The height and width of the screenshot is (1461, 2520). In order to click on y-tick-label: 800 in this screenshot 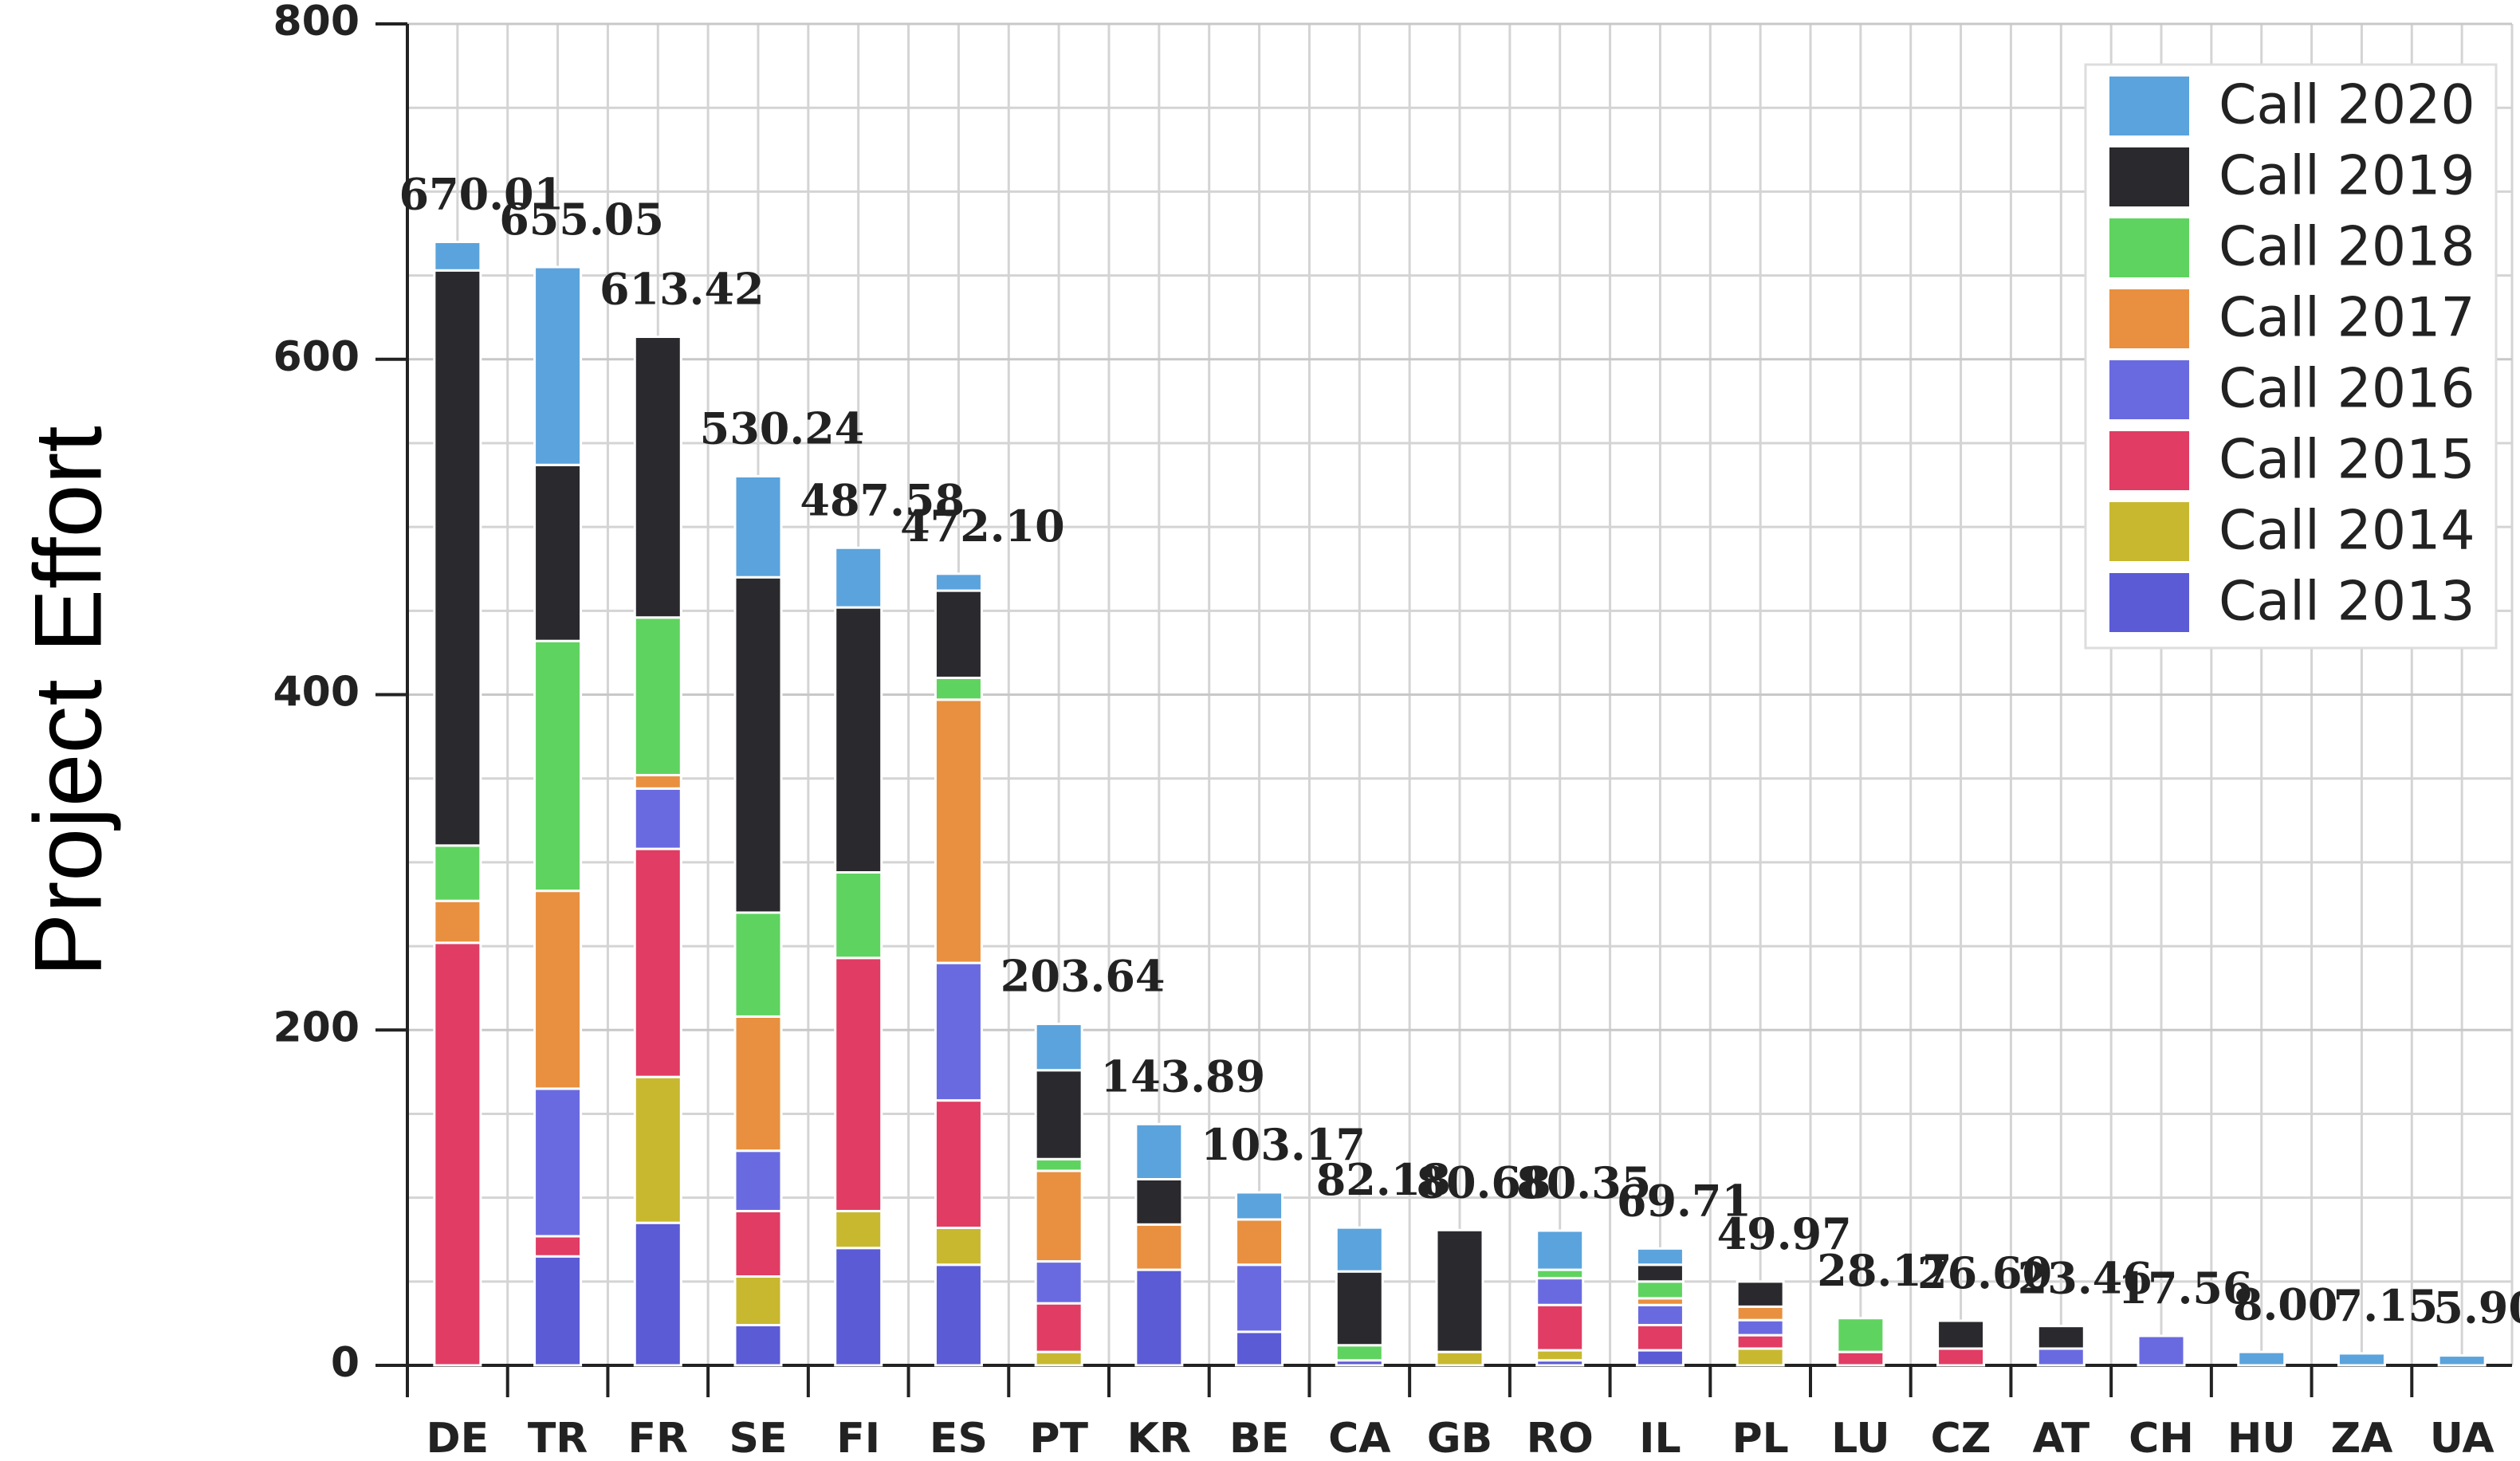, I will do `click(316, 22)`.